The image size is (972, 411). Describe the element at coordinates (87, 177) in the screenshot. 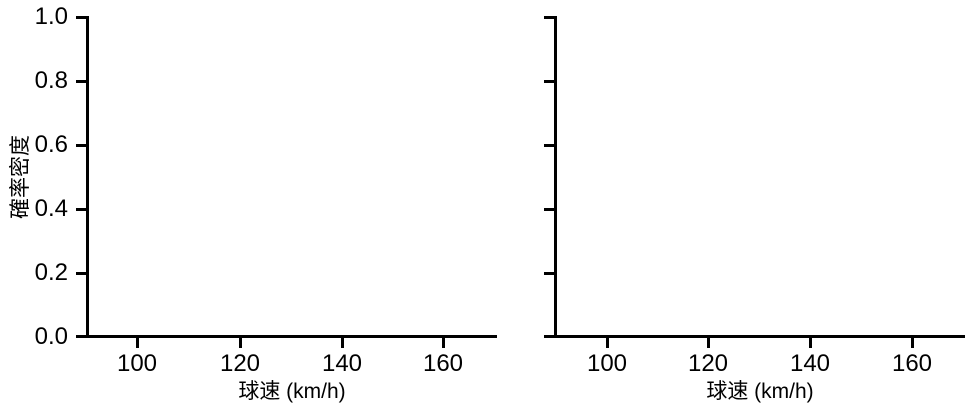

I see `left-y-axis-spine` at that location.